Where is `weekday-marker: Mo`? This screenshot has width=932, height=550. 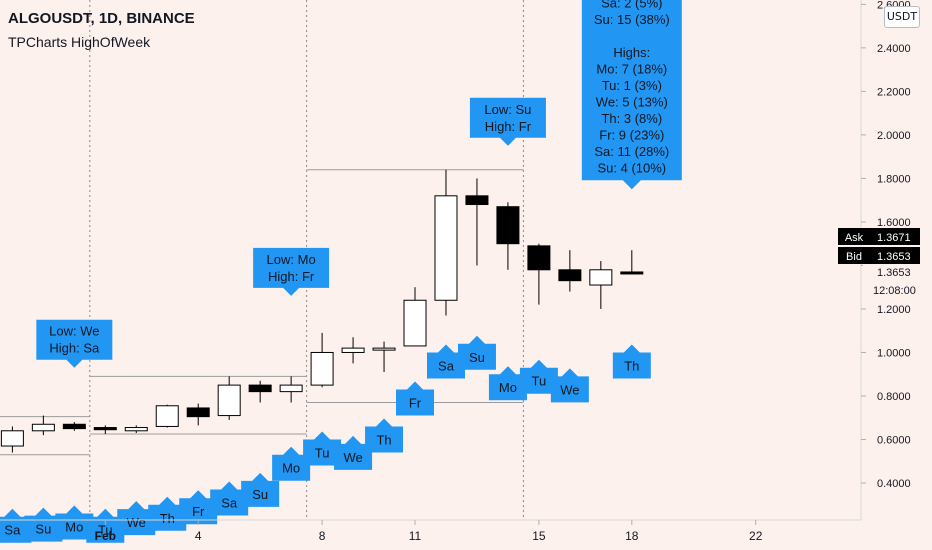 weekday-marker: Mo is located at coordinates (507, 383).